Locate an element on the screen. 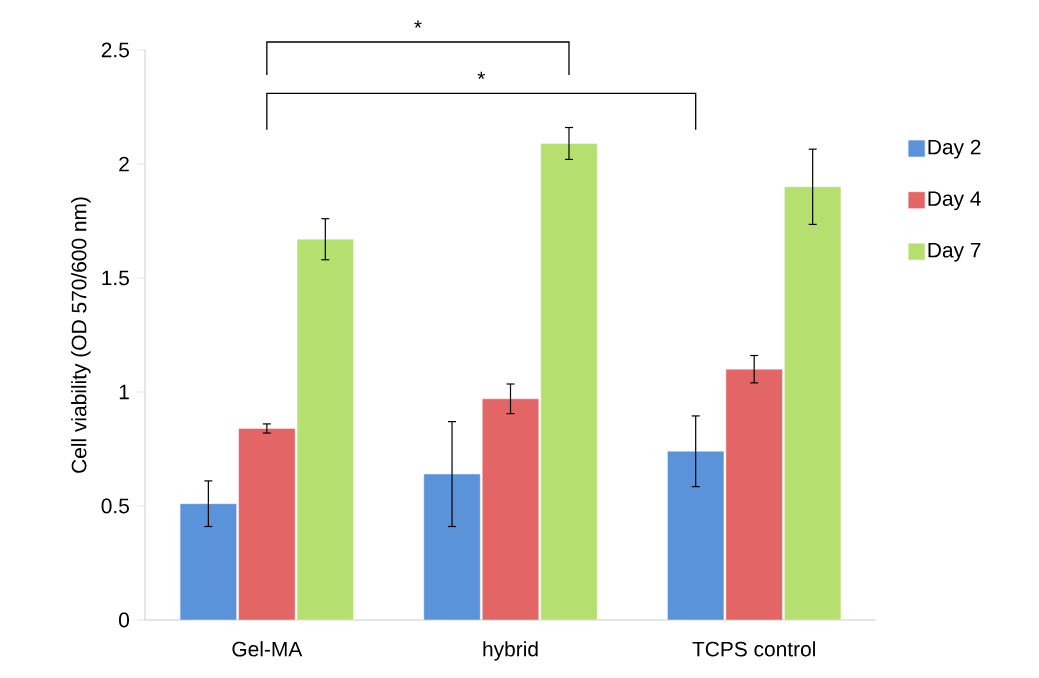 This screenshot has height=678, width=1039. legend-label: Day 7 is located at coordinates (954, 252).